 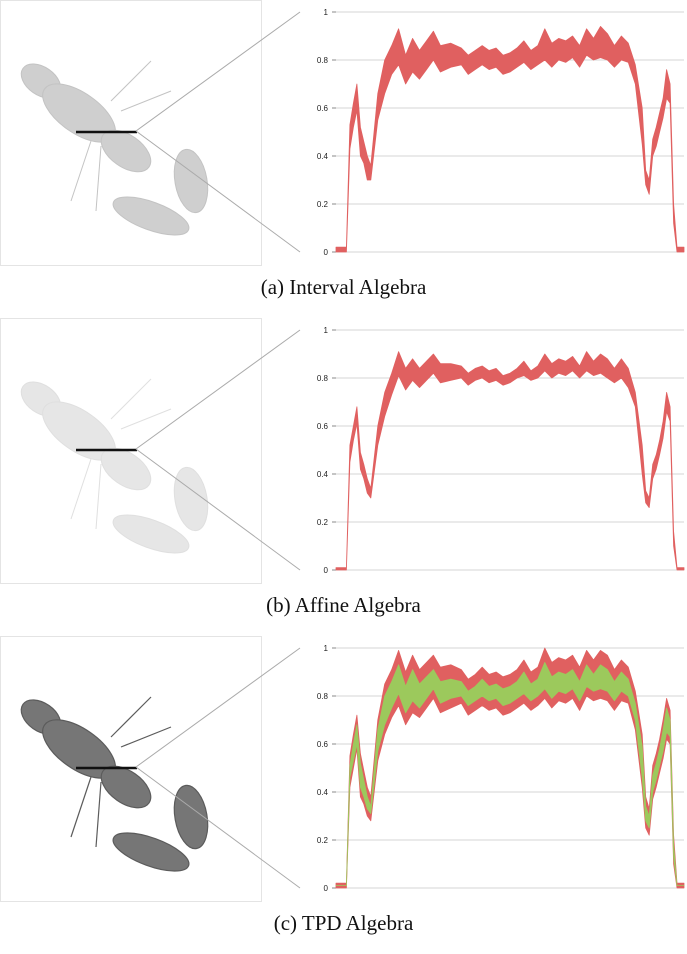 I want to click on caption-affine: (b) Affine Algebra, so click(x=343, y=605).